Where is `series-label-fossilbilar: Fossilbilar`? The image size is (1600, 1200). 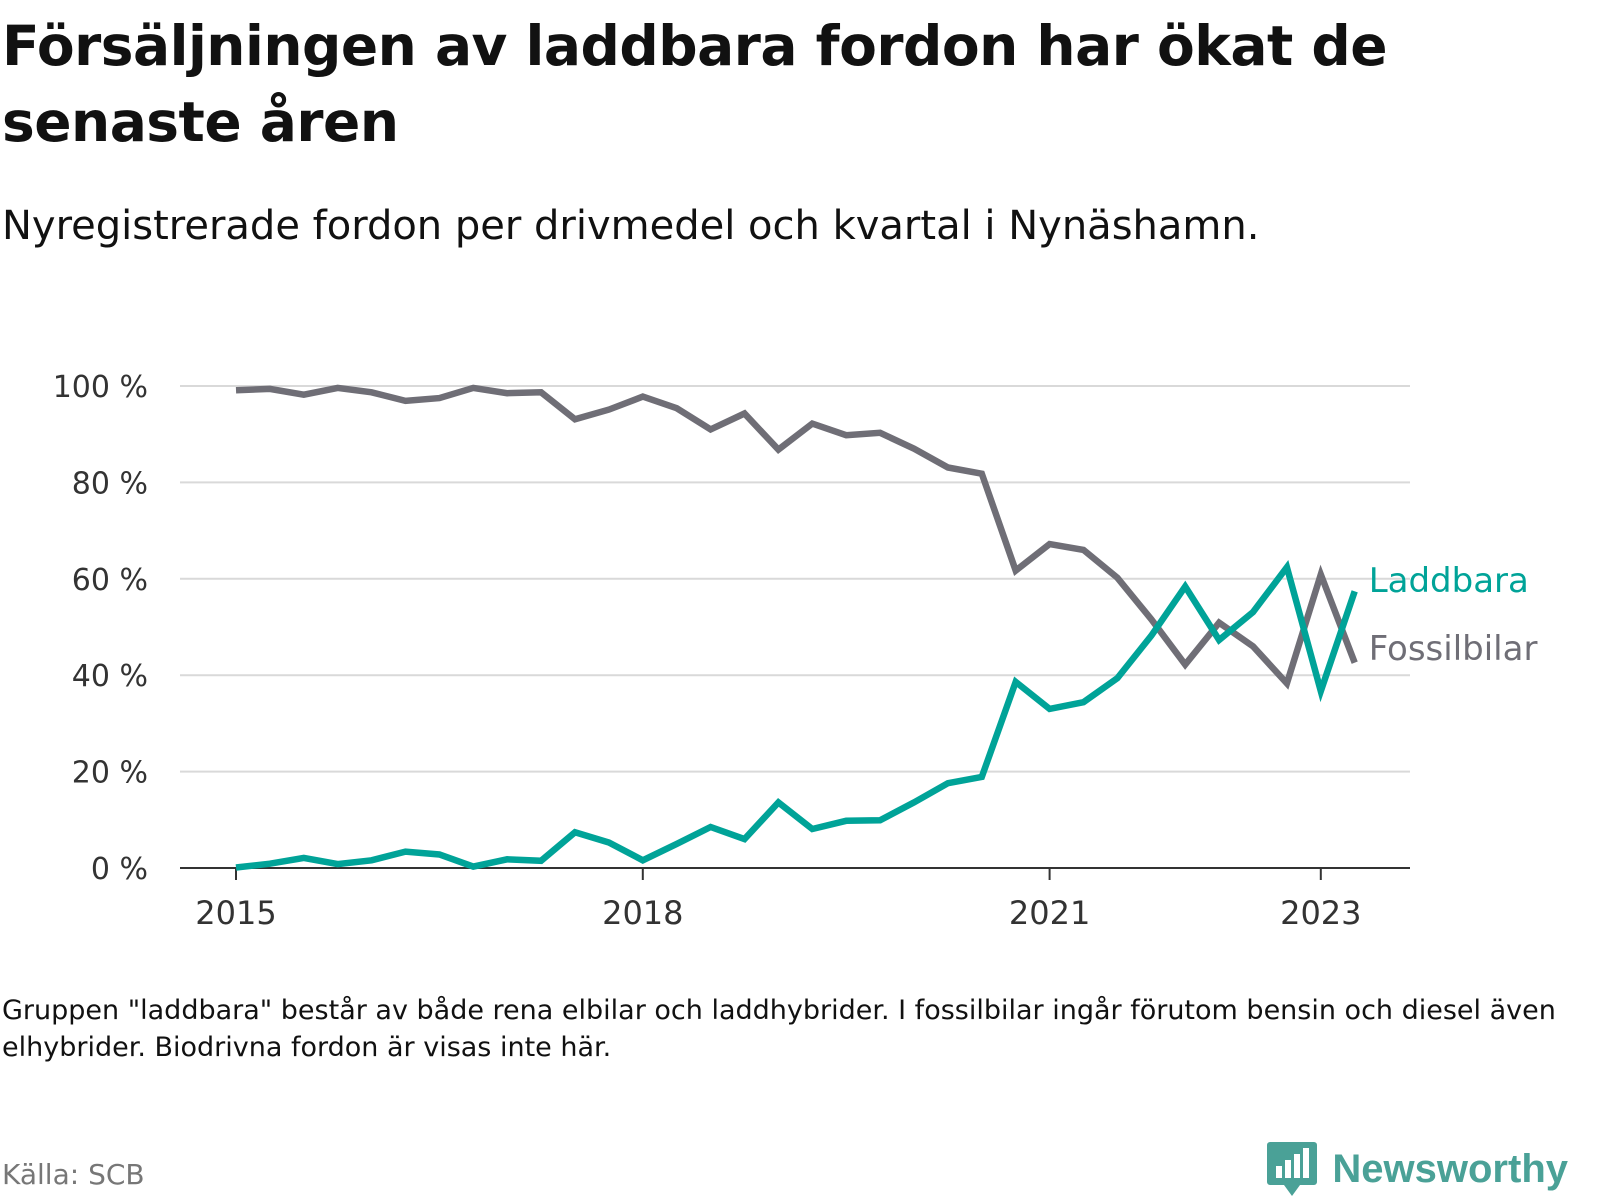
series-label-fossilbilar: Fossilbilar is located at coordinates (1453, 649).